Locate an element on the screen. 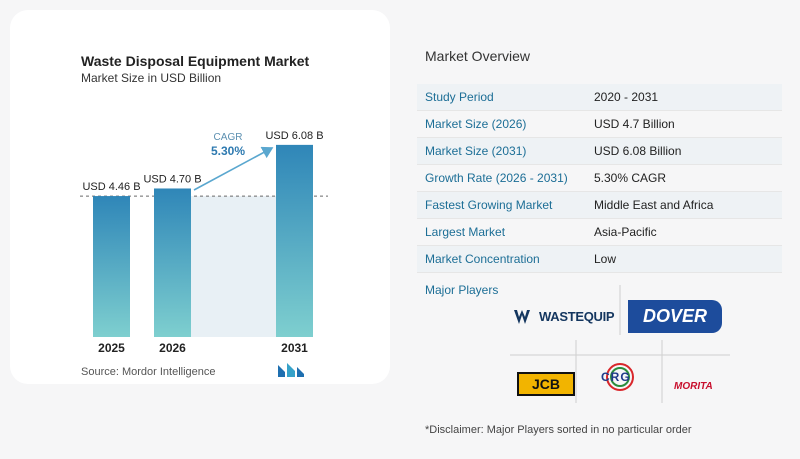  row-key: Study Period is located at coordinates (459, 97).